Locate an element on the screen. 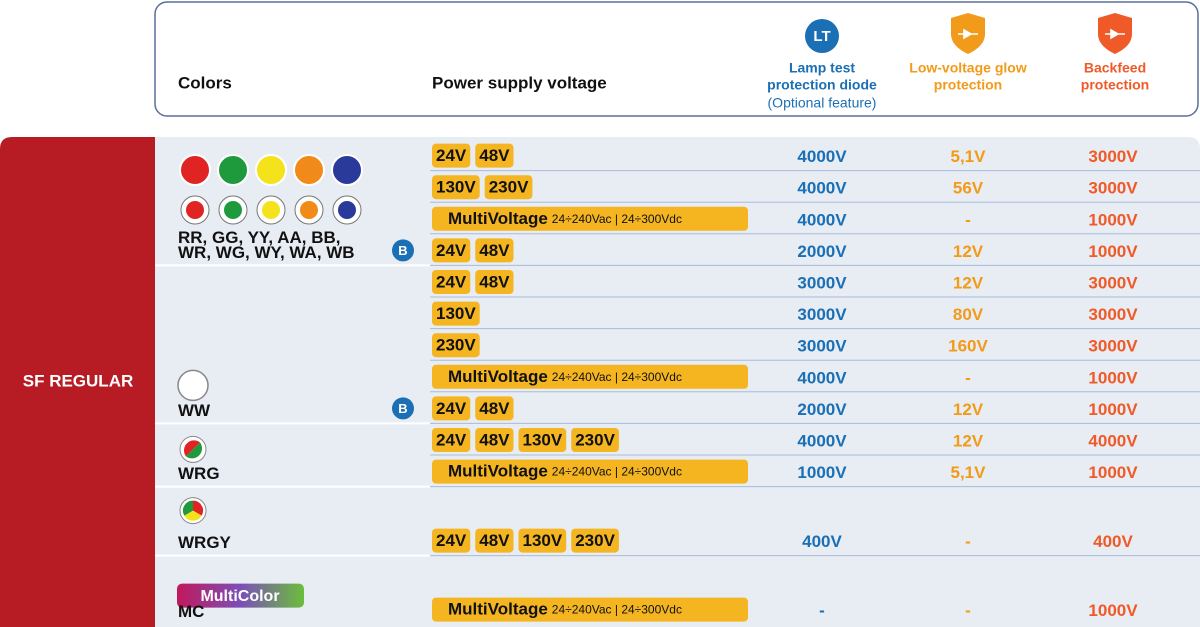 Image resolution: width=1200 pixels, height=627 pixels. backfeed-value: 4000V is located at coordinates (1113, 440).